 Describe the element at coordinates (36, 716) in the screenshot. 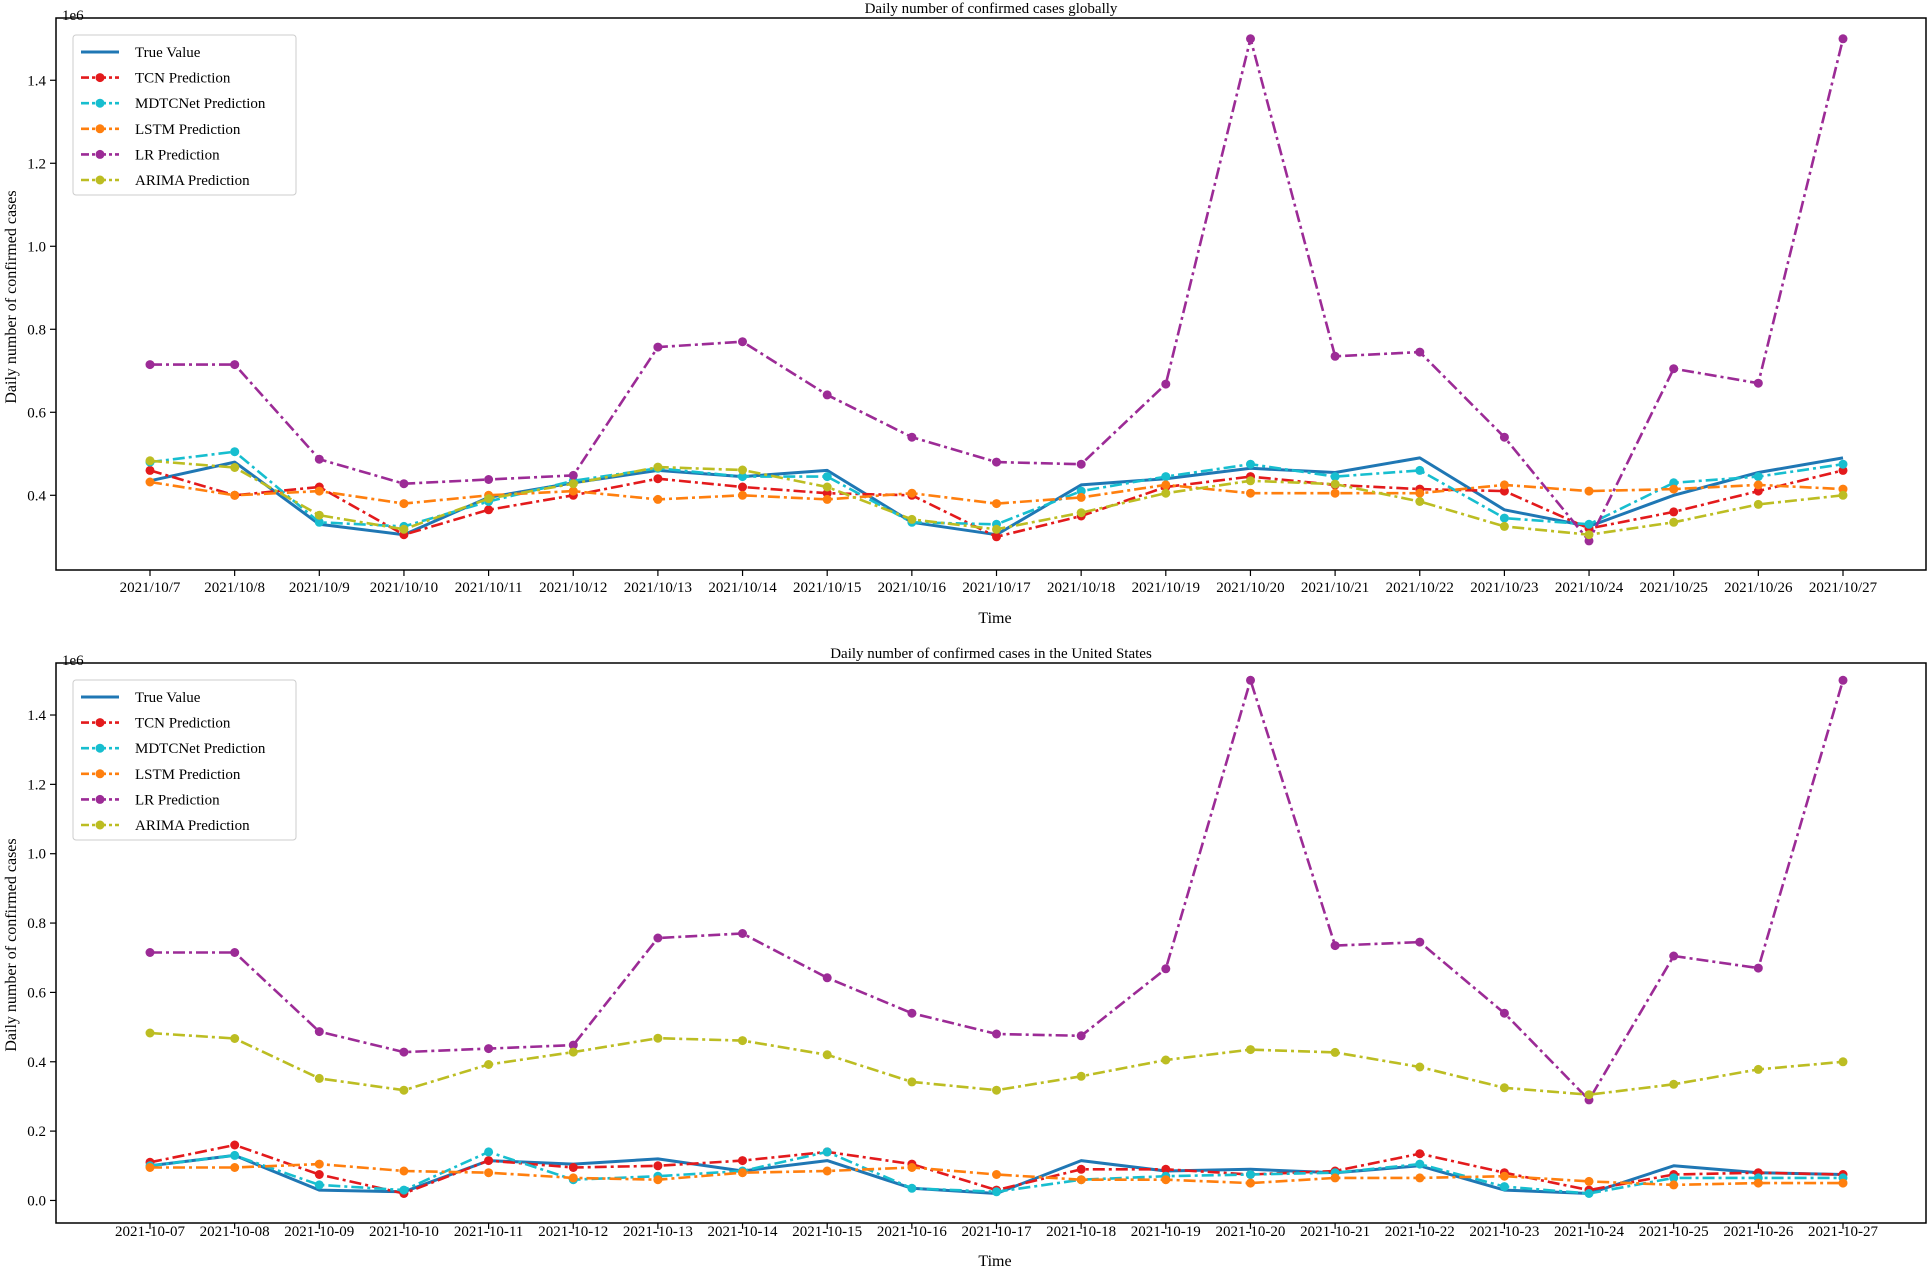

I see `y-tick-label: 1.4` at that location.